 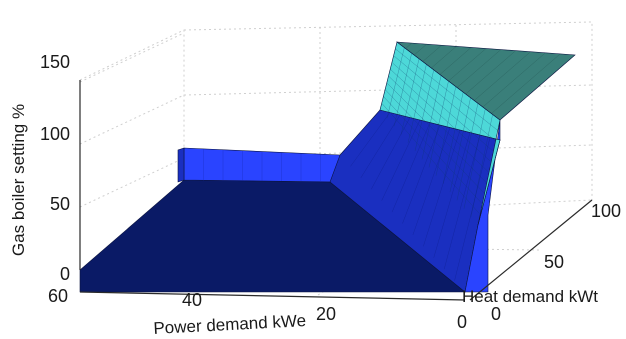 What do you see at coordinates (388, 210) in the screenshot?
I see `floor-back-edge` at bounding box center [388, 210].